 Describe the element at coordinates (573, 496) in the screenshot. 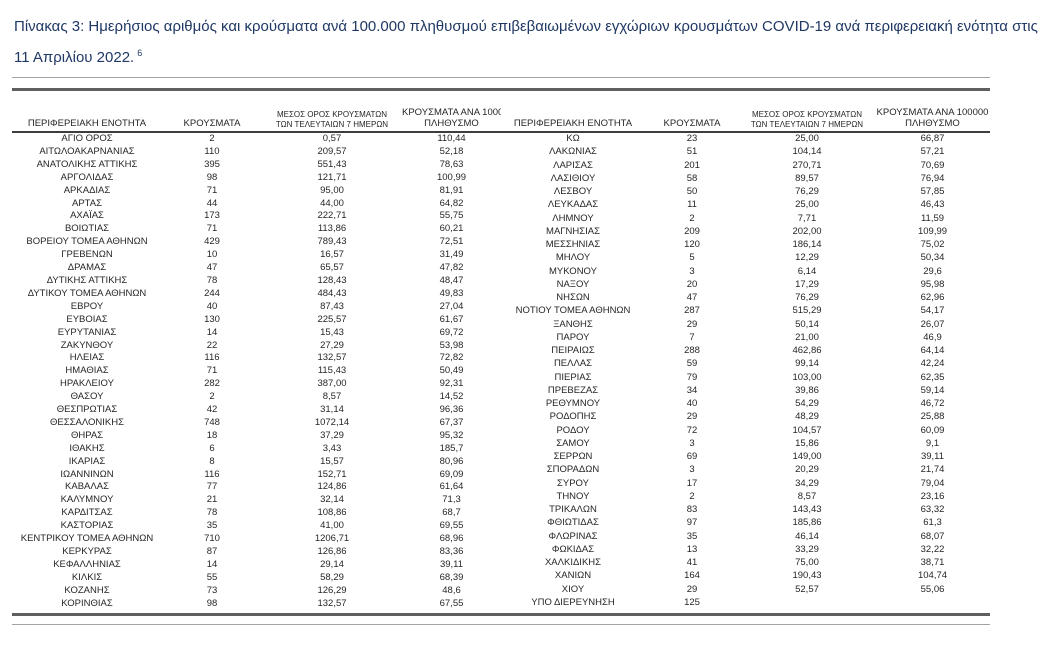

I see `region-name: ΤΗΝΟΥ` at that location.